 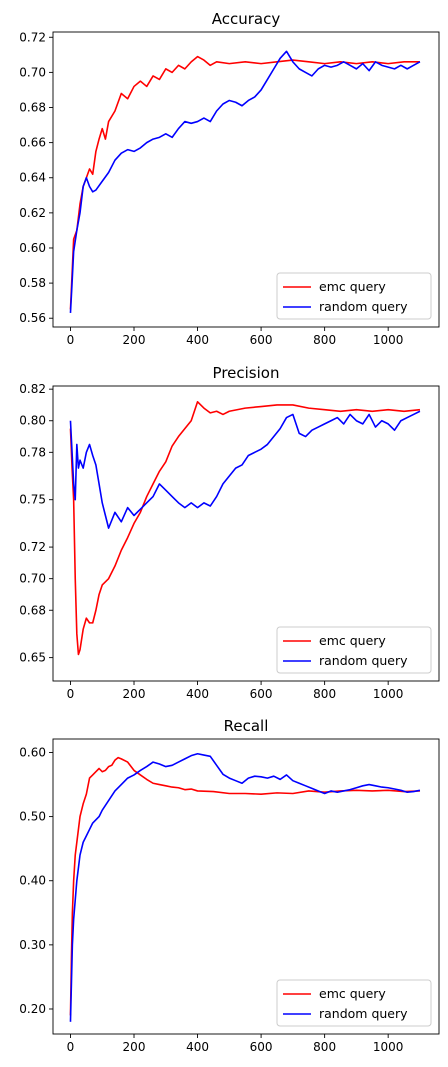 What do you see at coordinates (32, 213) in the screenshot?
I see `y-tick-label: 0.62` at bounding box center [32, 213].